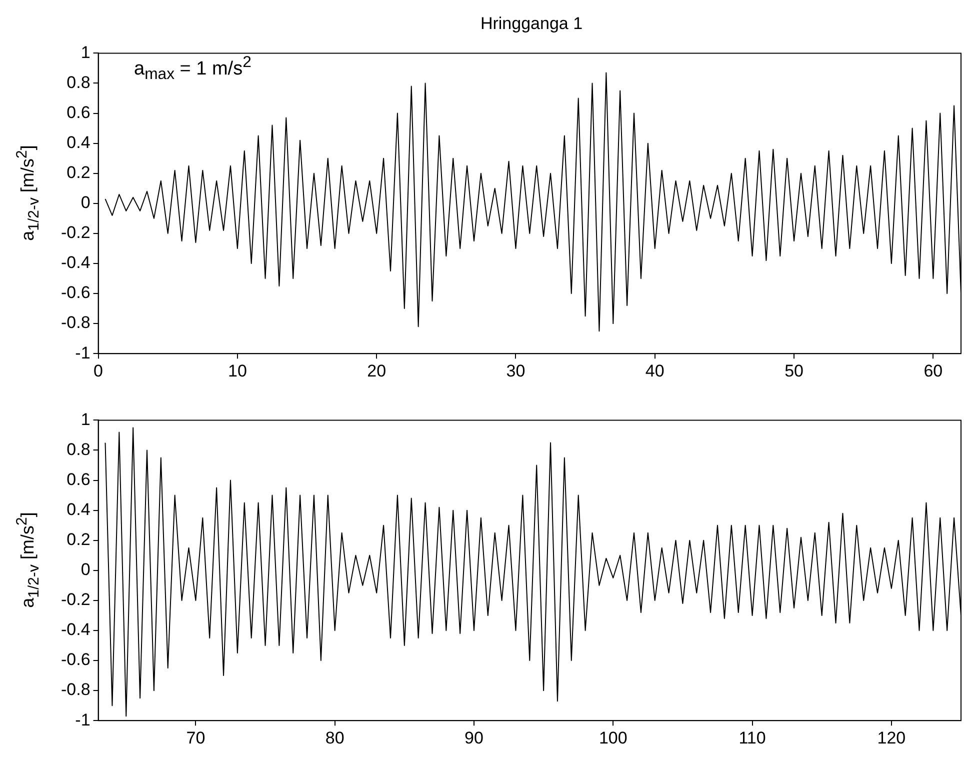  Describe the element at coordinates (193, 69) in the screenshot. I see `annotation: a$_{max}$ = 1 m/s$^{2}$` at that location.